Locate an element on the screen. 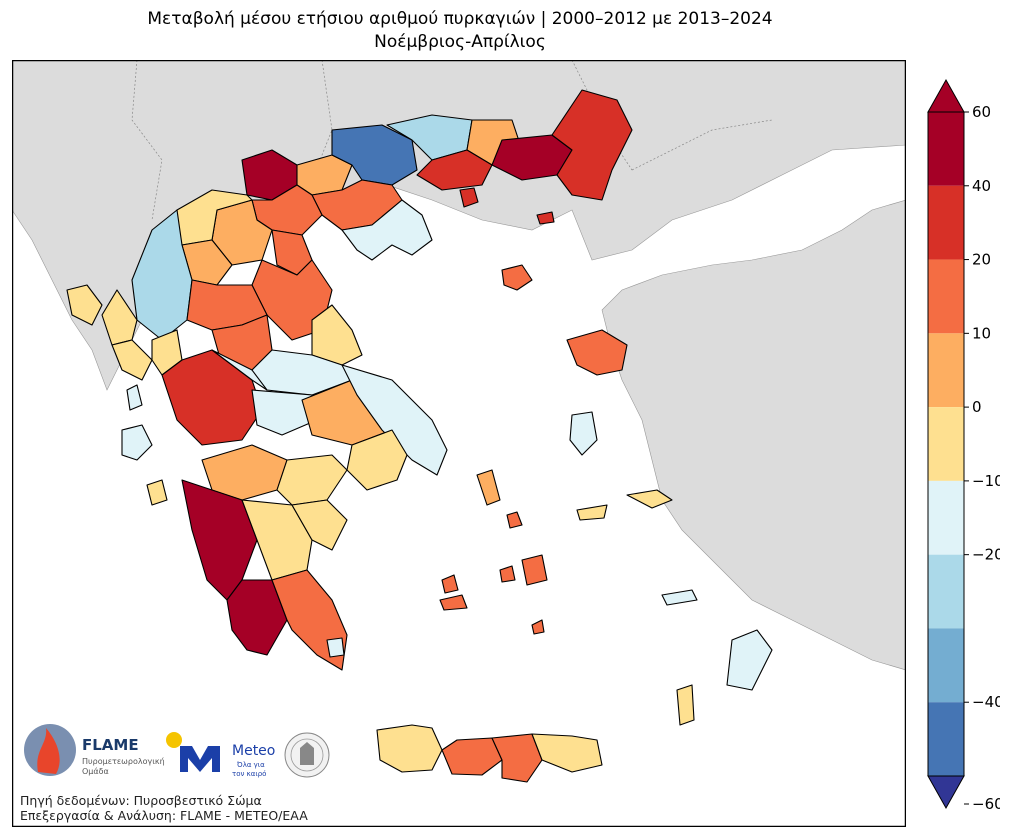 The image size is (1024, 838). island-santorini is located at coordinates (538, 627).